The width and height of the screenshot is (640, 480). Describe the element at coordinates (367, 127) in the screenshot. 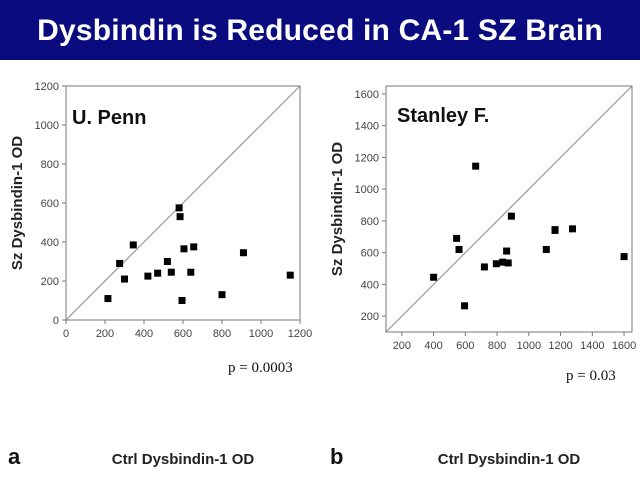

I see `y-tick-label: 1400` at that location.